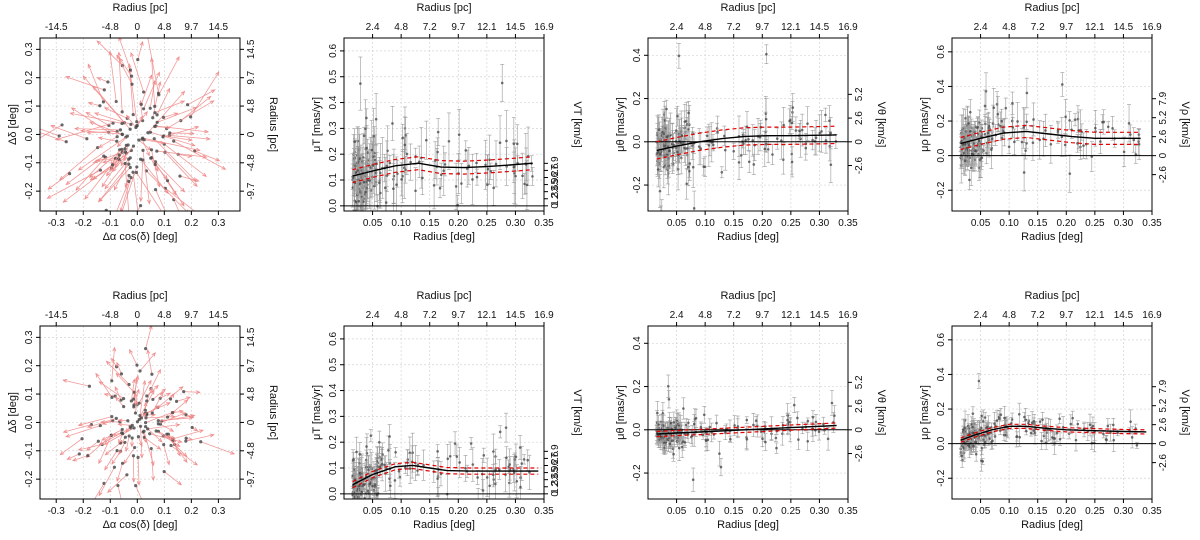 This screenshot has height=540, width=1200. Describe the element at coordinates (164, 511) in the screenshot. I see `x-tick-label: 0.1` at that location.